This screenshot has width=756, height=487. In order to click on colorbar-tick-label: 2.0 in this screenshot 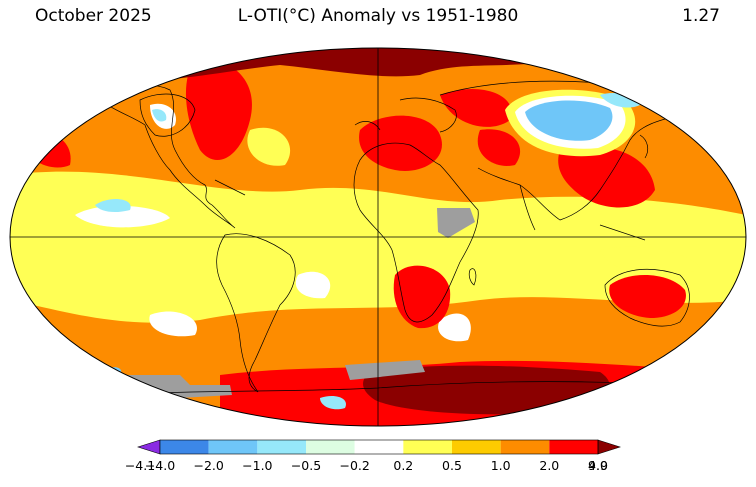, I will do `click(549, 465)`.